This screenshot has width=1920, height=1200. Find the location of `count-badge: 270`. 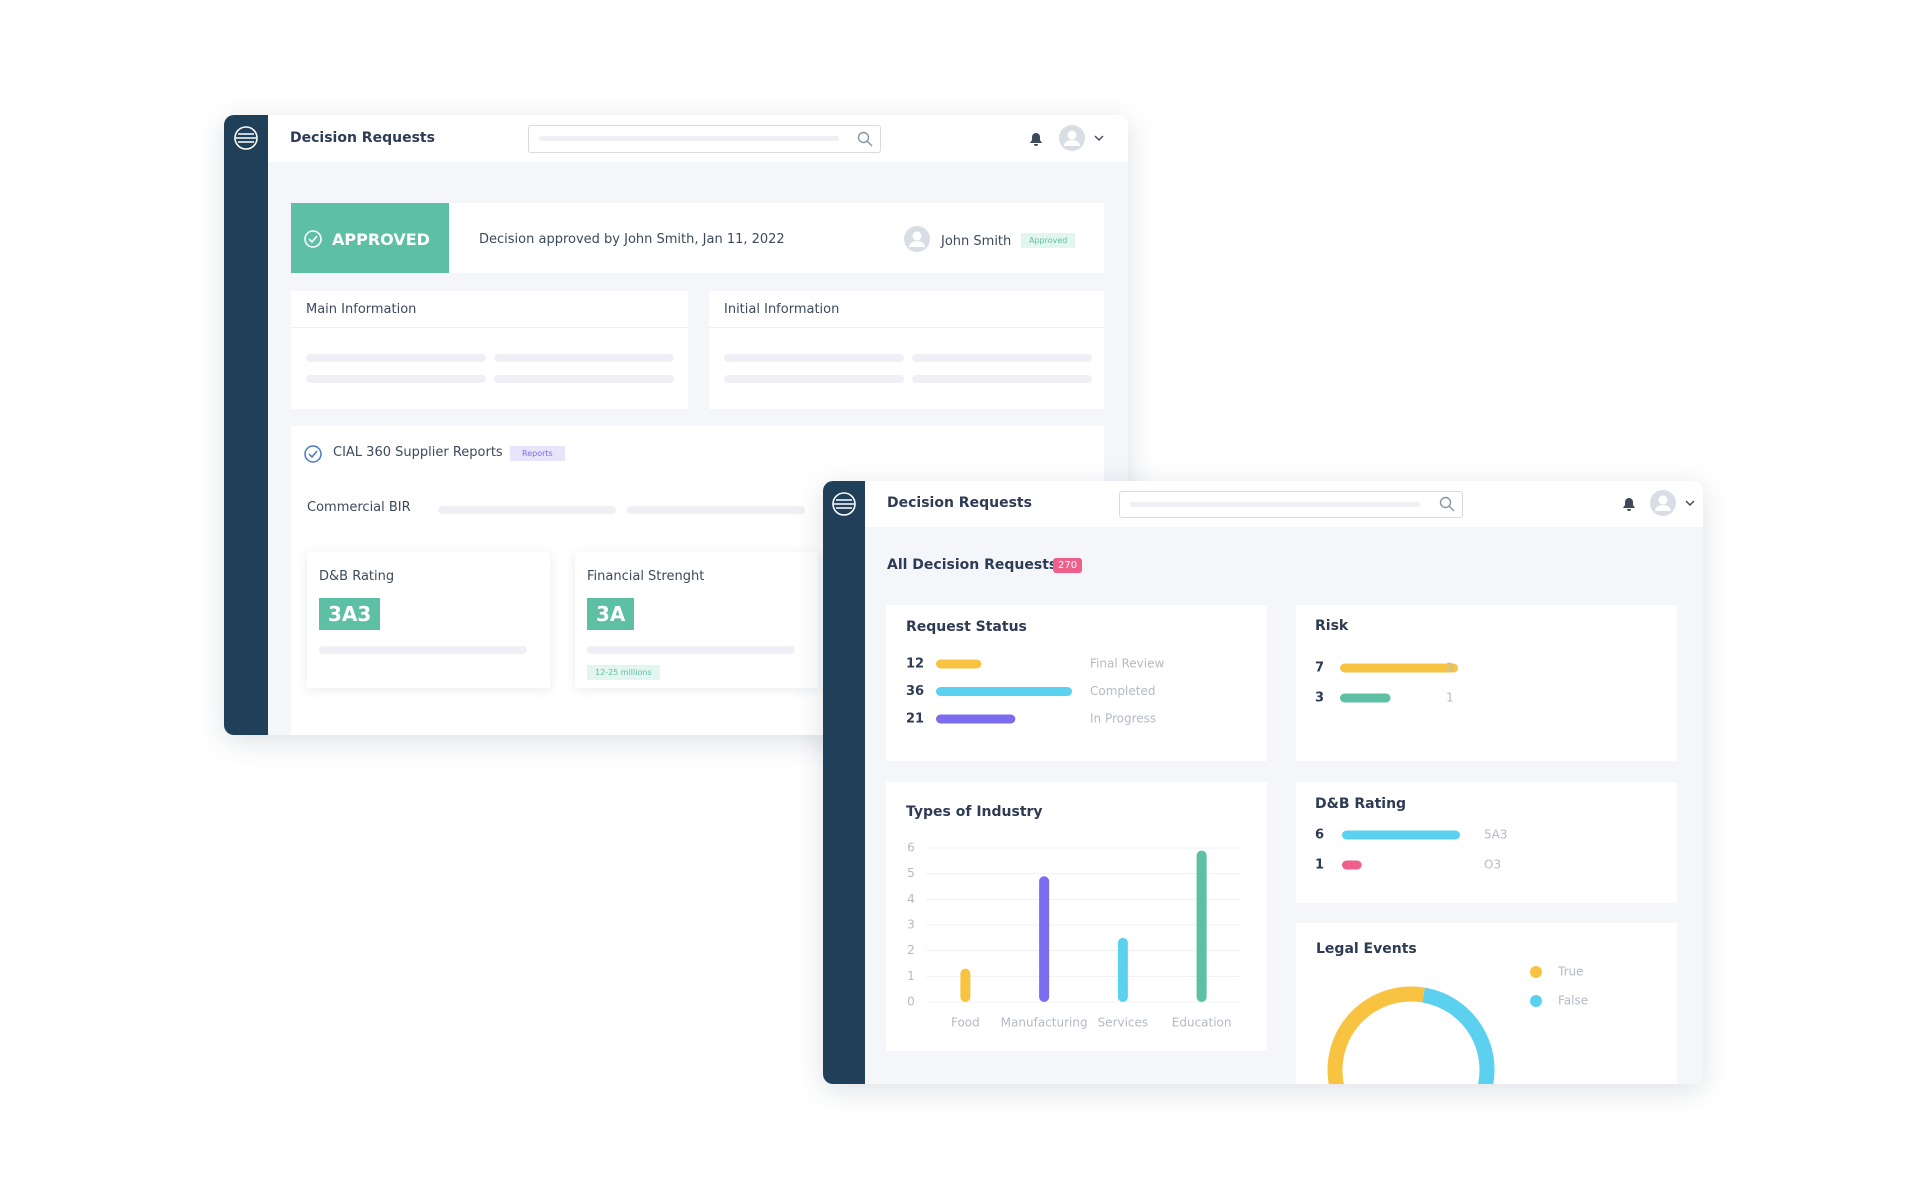

count-badge: 270 is located at coordinates (1068, 565).